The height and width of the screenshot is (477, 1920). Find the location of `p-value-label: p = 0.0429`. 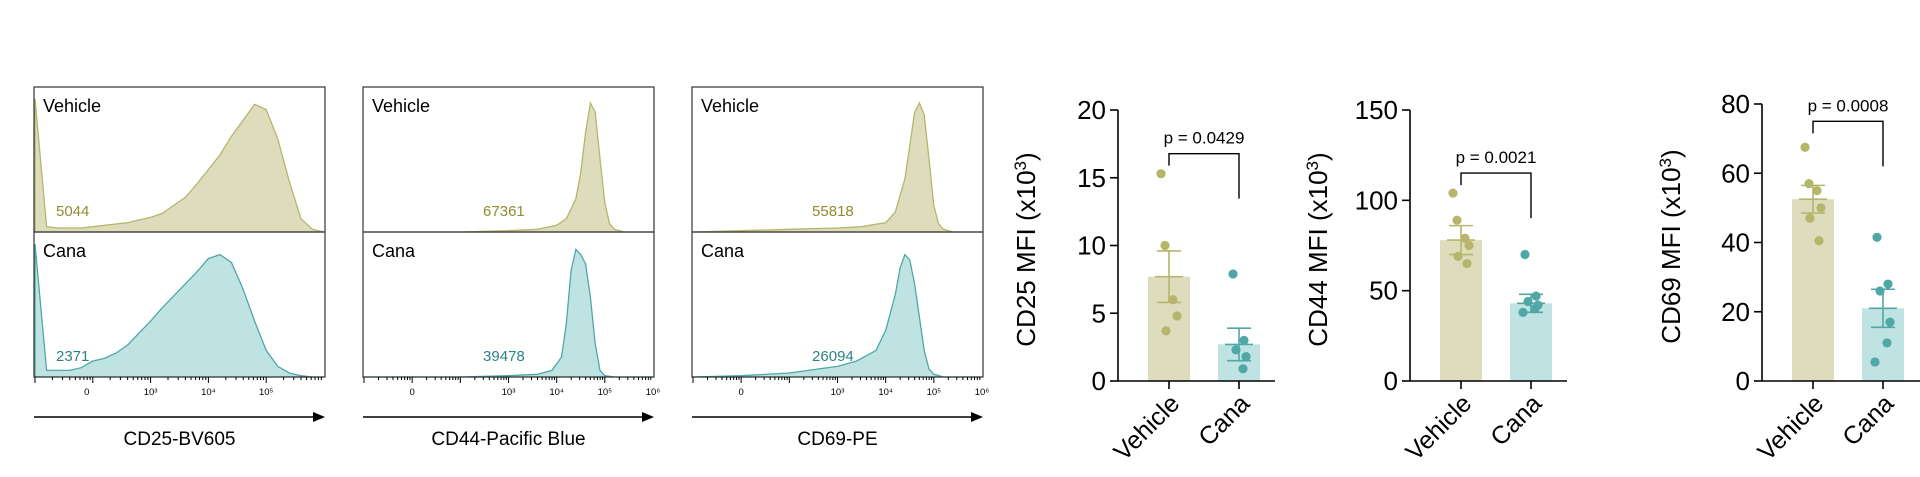

p-value-label: p = 0.0429 is located at coordinates (1204, 138).